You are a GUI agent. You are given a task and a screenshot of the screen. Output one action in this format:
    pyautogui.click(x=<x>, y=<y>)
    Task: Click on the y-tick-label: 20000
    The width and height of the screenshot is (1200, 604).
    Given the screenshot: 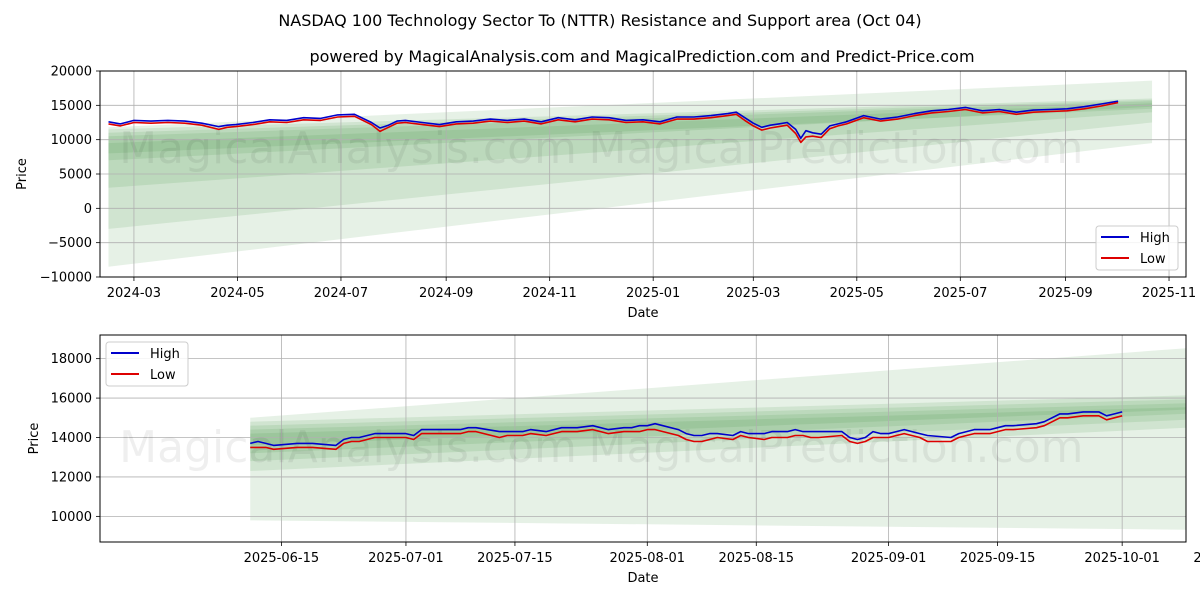 What is the action you would take?
    pyautogui.click(x=71, y=72)
    